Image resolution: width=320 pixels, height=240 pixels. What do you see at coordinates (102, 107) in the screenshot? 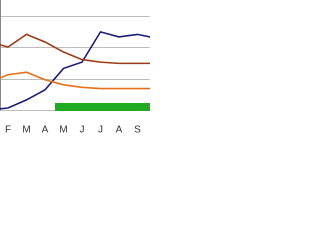
I see `highlight-bar` at bounding box center [102, 107].